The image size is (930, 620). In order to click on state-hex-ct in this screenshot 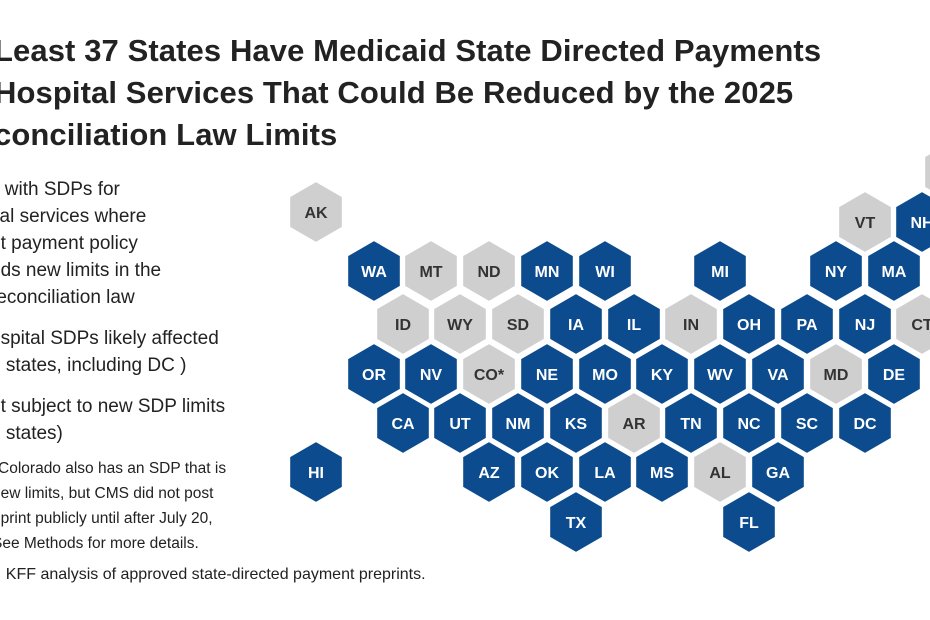, I will do `click(912, 324)`.